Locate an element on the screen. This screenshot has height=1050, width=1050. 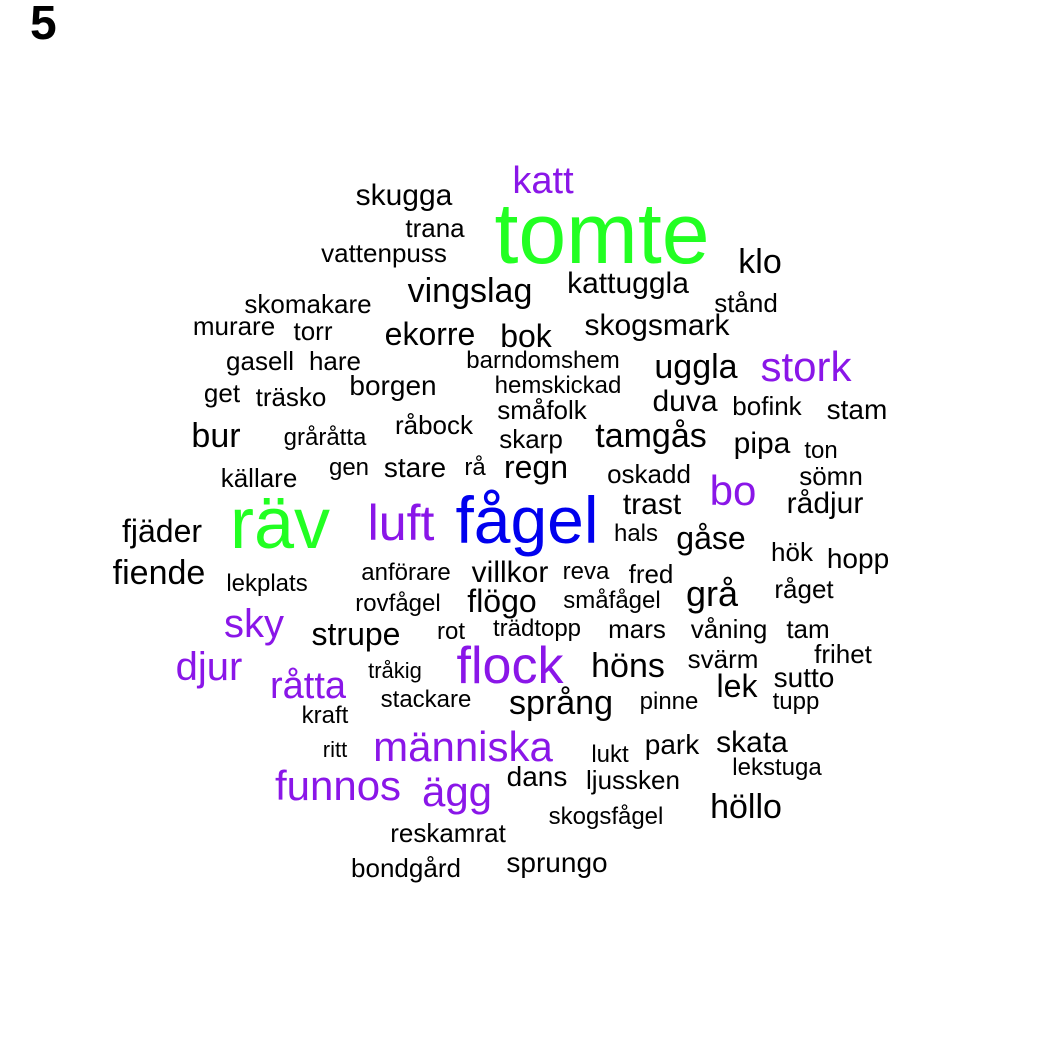
cloud-word: råget is located at coordinates (804, 589).